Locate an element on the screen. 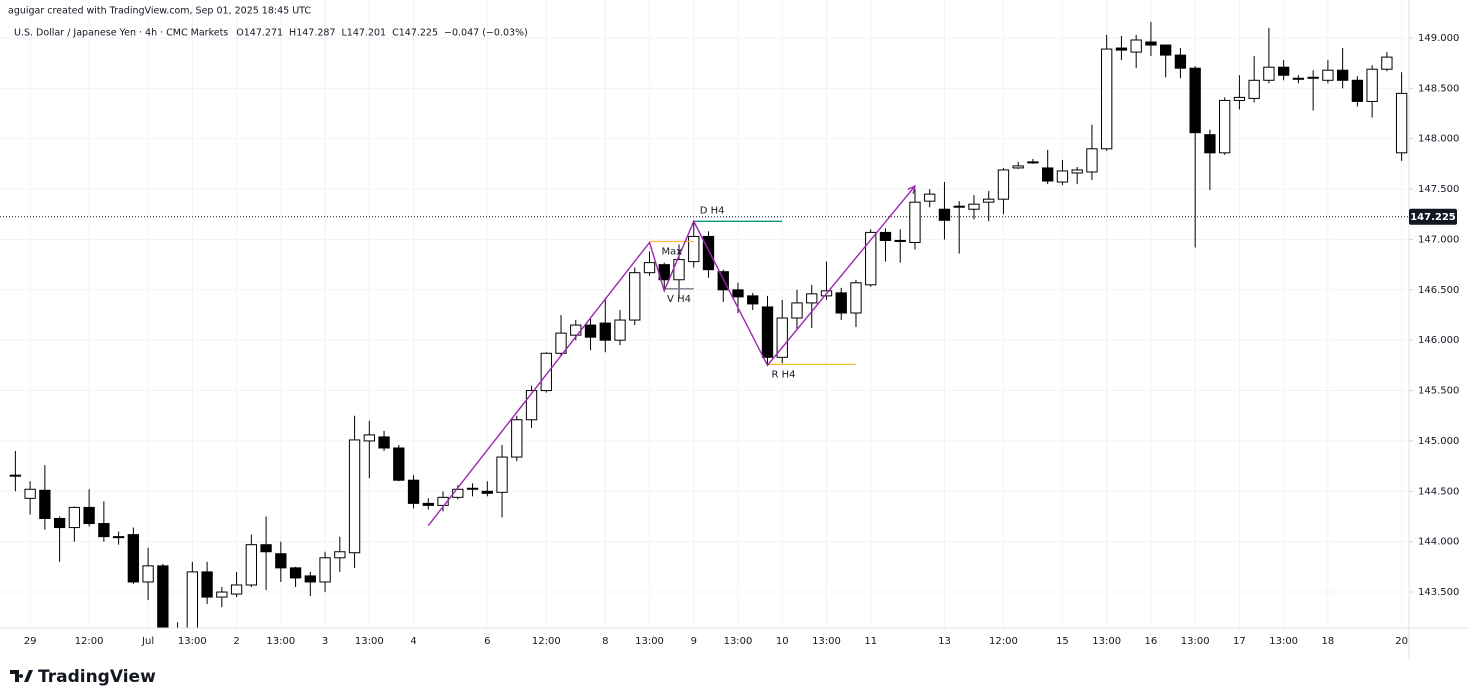 The width and height of the screenshot is (1468, 700). y-tick-label: 148.500 is located at coordinates (1438, 88).